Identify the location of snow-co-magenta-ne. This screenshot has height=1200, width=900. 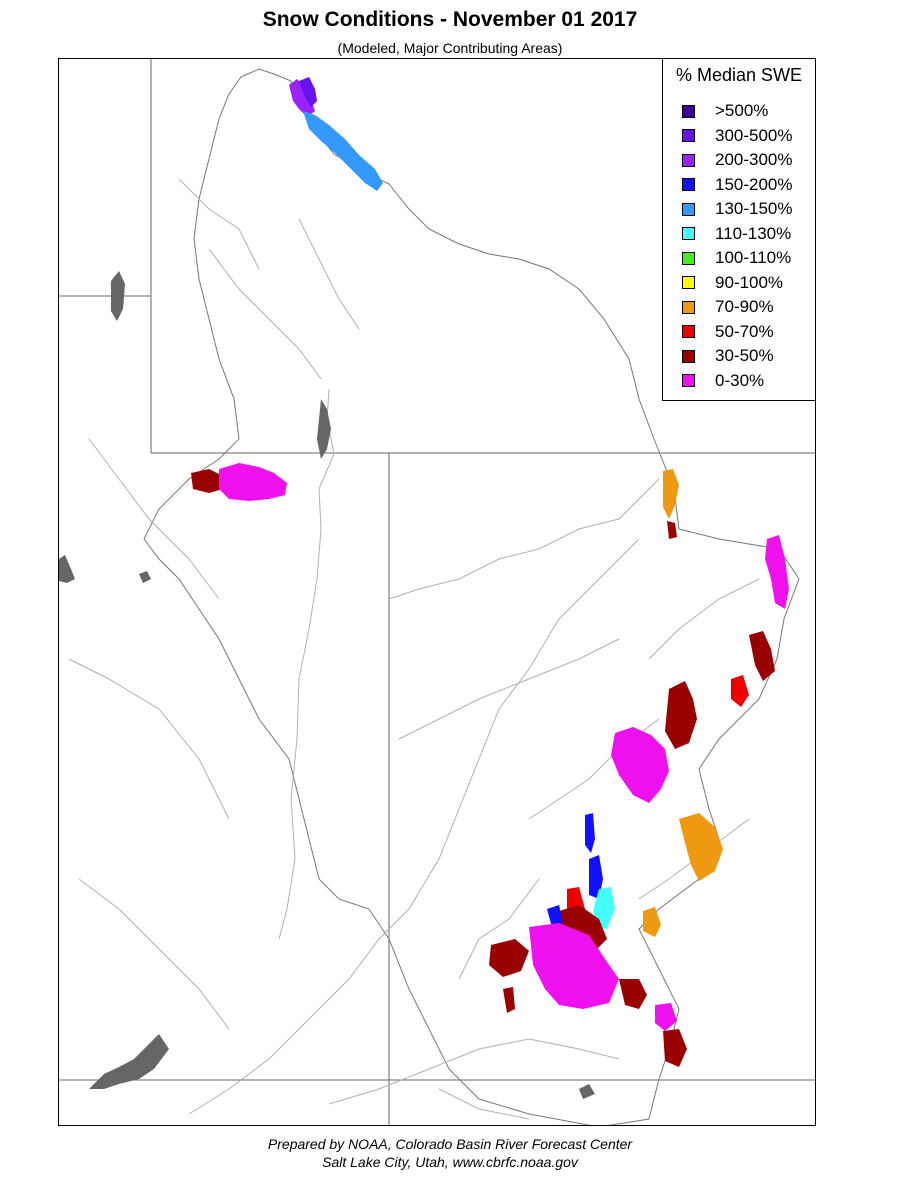
(777, 572).